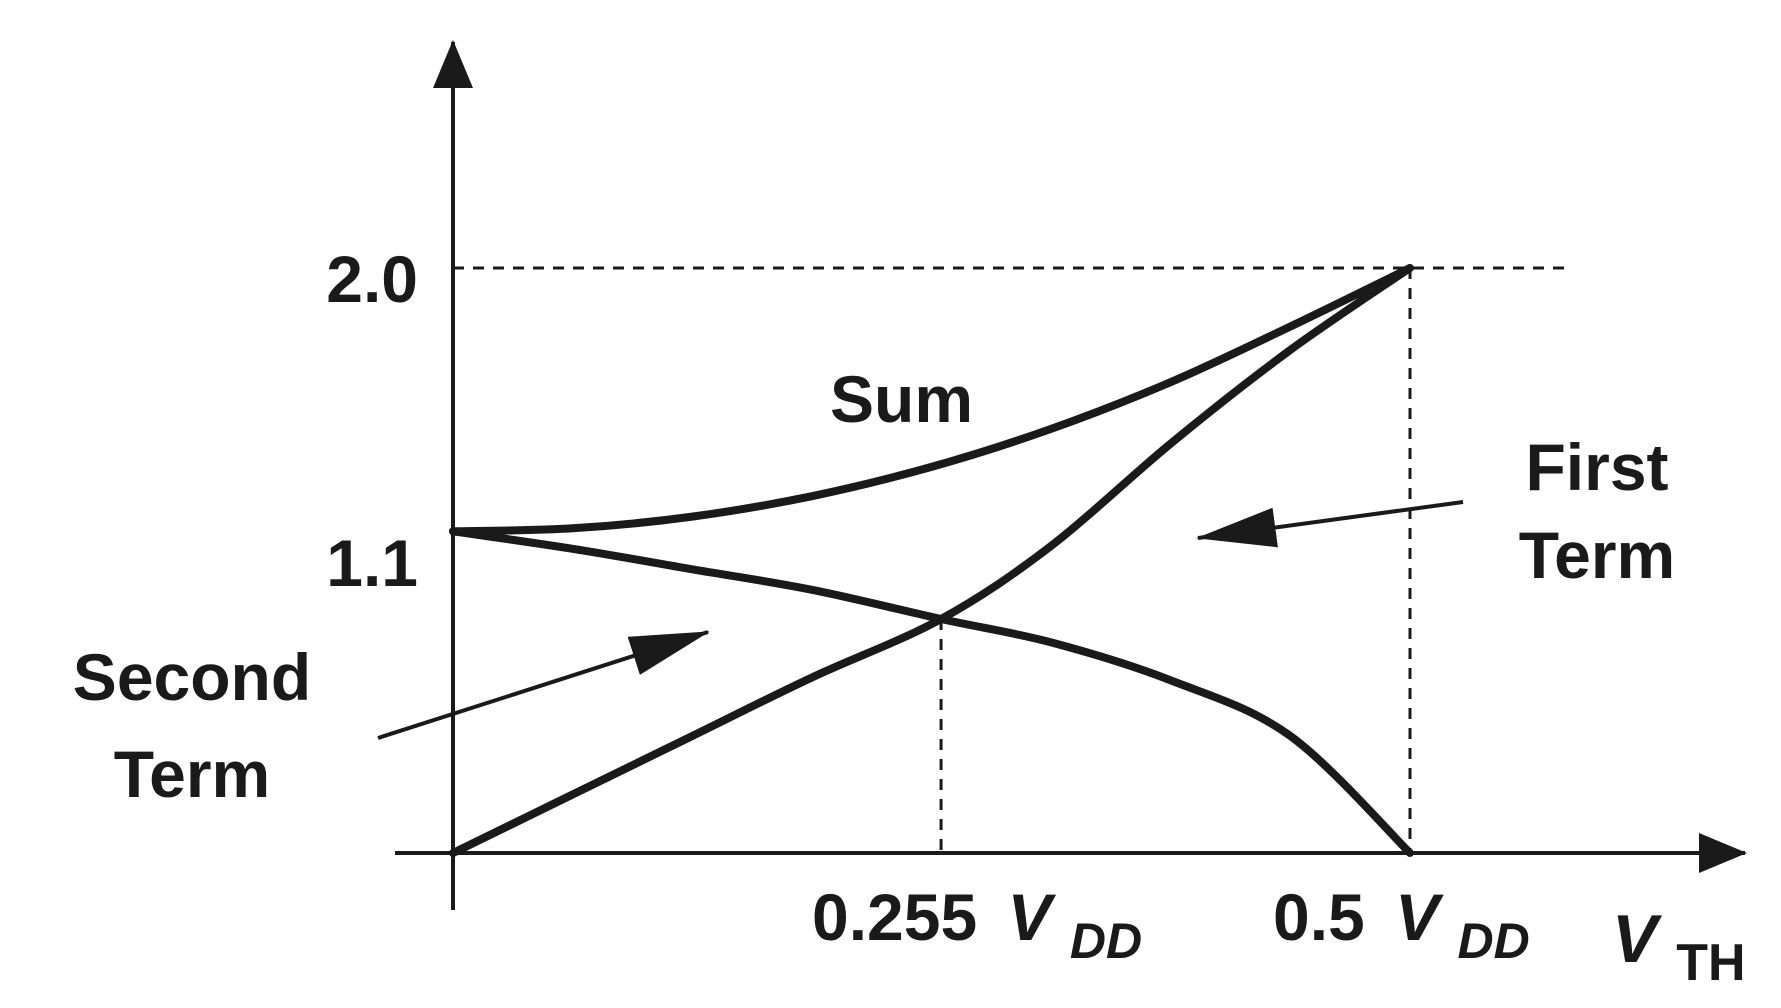 The image size is (1781, 1008). Describe the element at coordinates (1330, 524) in the screenshot. I see `first-term-pointer` at that location.